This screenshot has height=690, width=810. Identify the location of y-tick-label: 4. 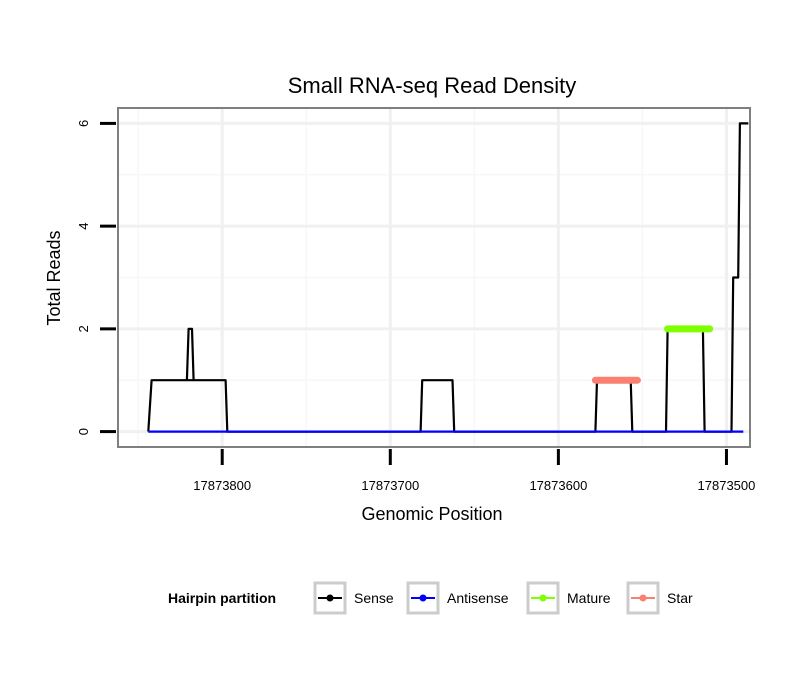
(83, 226).